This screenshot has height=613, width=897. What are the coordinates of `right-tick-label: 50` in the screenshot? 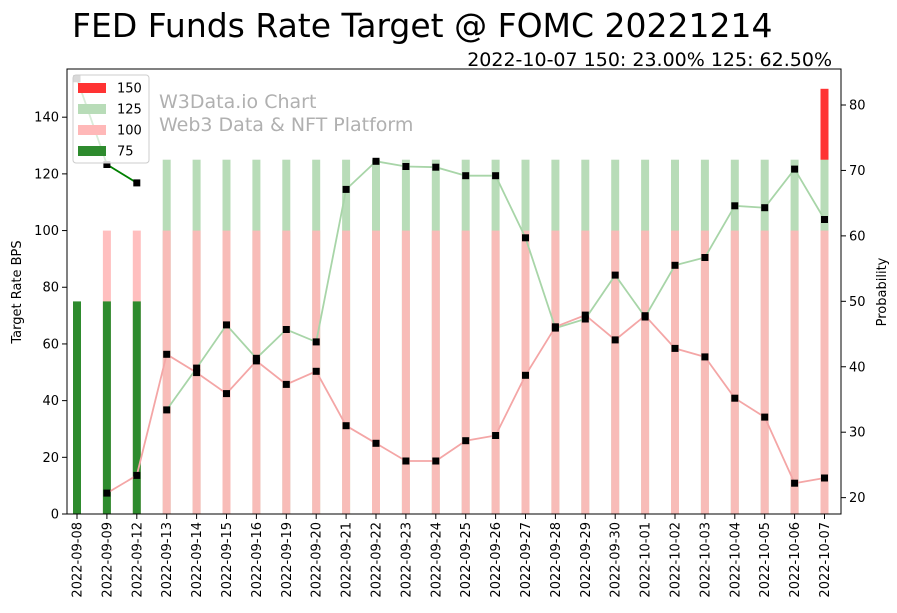 It's located at (857, 302).